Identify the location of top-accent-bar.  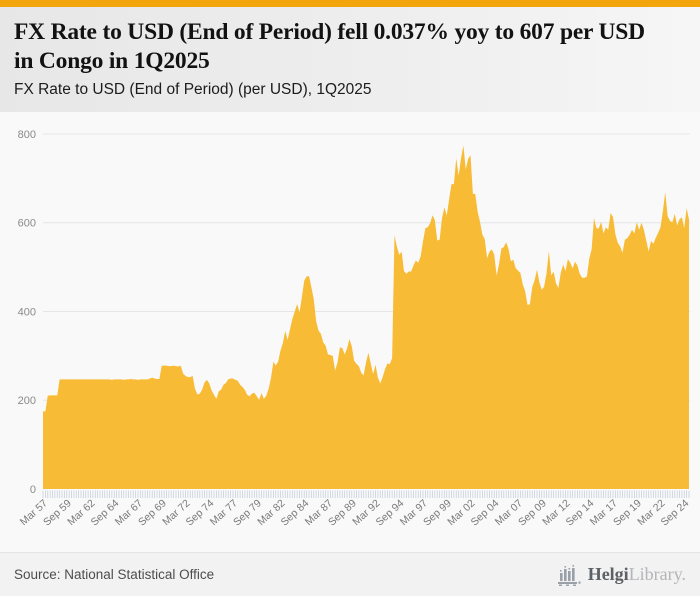
(350, 3).